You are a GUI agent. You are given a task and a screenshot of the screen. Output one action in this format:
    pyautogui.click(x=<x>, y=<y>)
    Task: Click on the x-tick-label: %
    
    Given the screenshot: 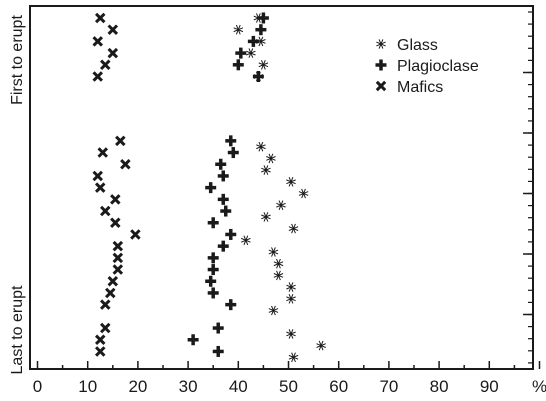 What is the action you would take?
    pyautogui.click(x=539, y=386)
    